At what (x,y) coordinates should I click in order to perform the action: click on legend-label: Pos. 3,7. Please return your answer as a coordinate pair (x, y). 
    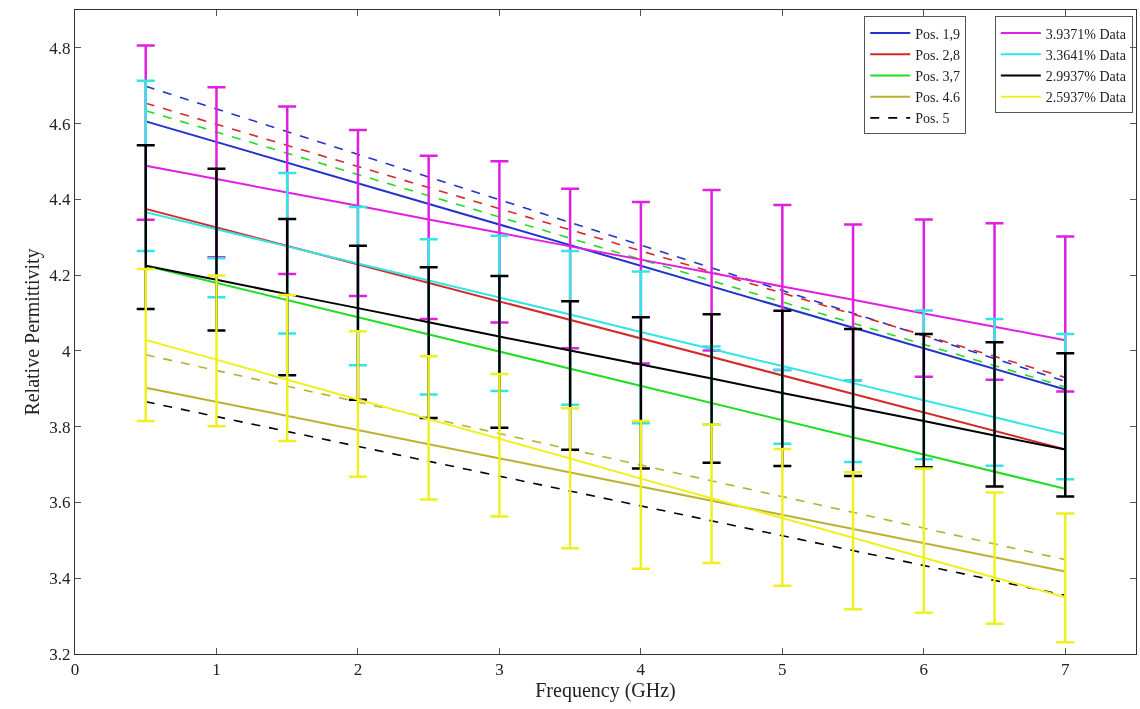
    Looking at the image, I should click on (937, 76).